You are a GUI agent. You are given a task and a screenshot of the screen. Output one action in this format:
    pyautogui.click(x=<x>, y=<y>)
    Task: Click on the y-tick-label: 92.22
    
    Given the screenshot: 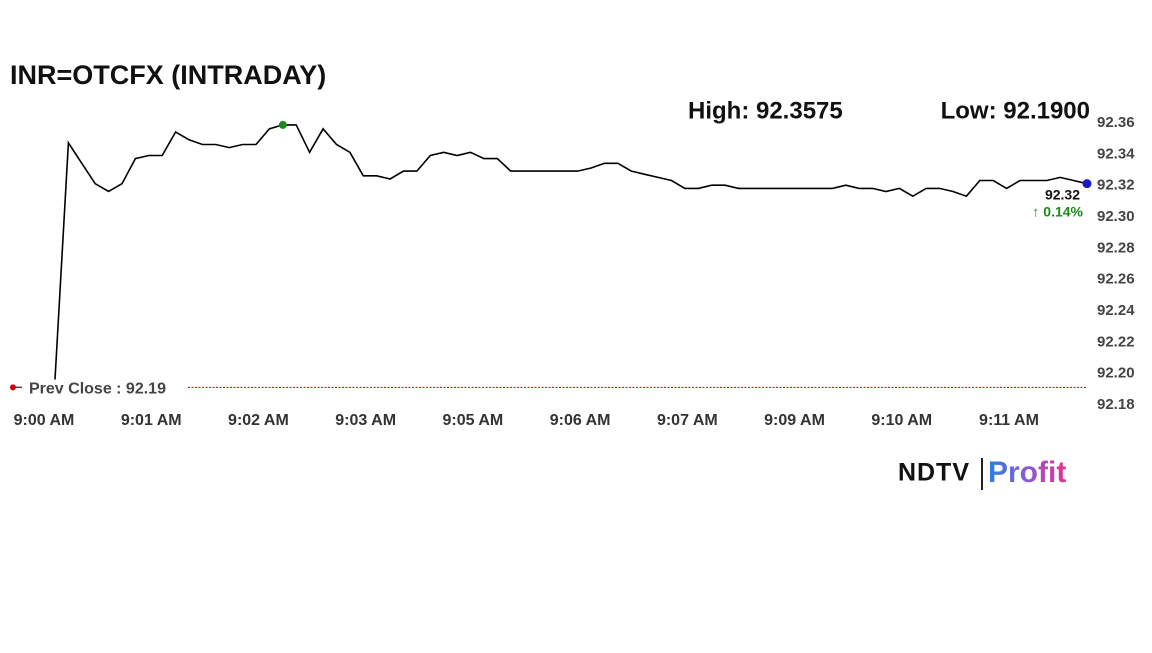 What is the action you would take?
    pyautogui.click(x=1116, y=341)
    